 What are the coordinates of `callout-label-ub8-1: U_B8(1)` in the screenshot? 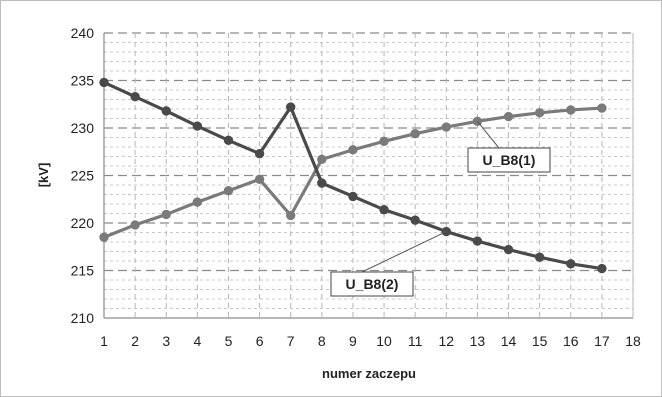 It's located at (509, 160).